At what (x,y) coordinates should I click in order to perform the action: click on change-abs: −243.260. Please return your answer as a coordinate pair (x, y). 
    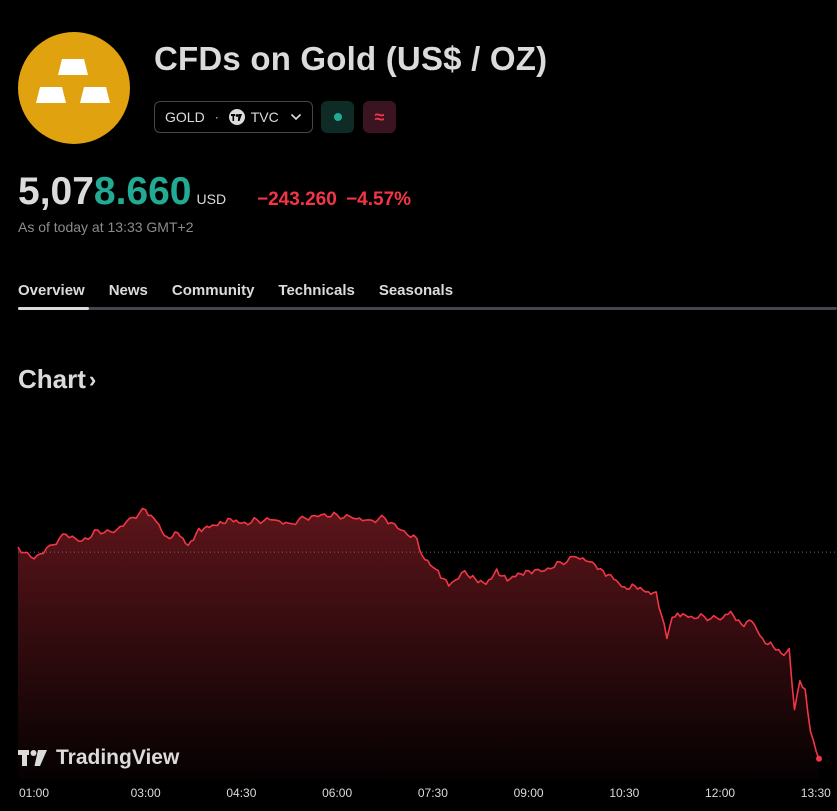
    Looking at the image, I should click on (297, 199).